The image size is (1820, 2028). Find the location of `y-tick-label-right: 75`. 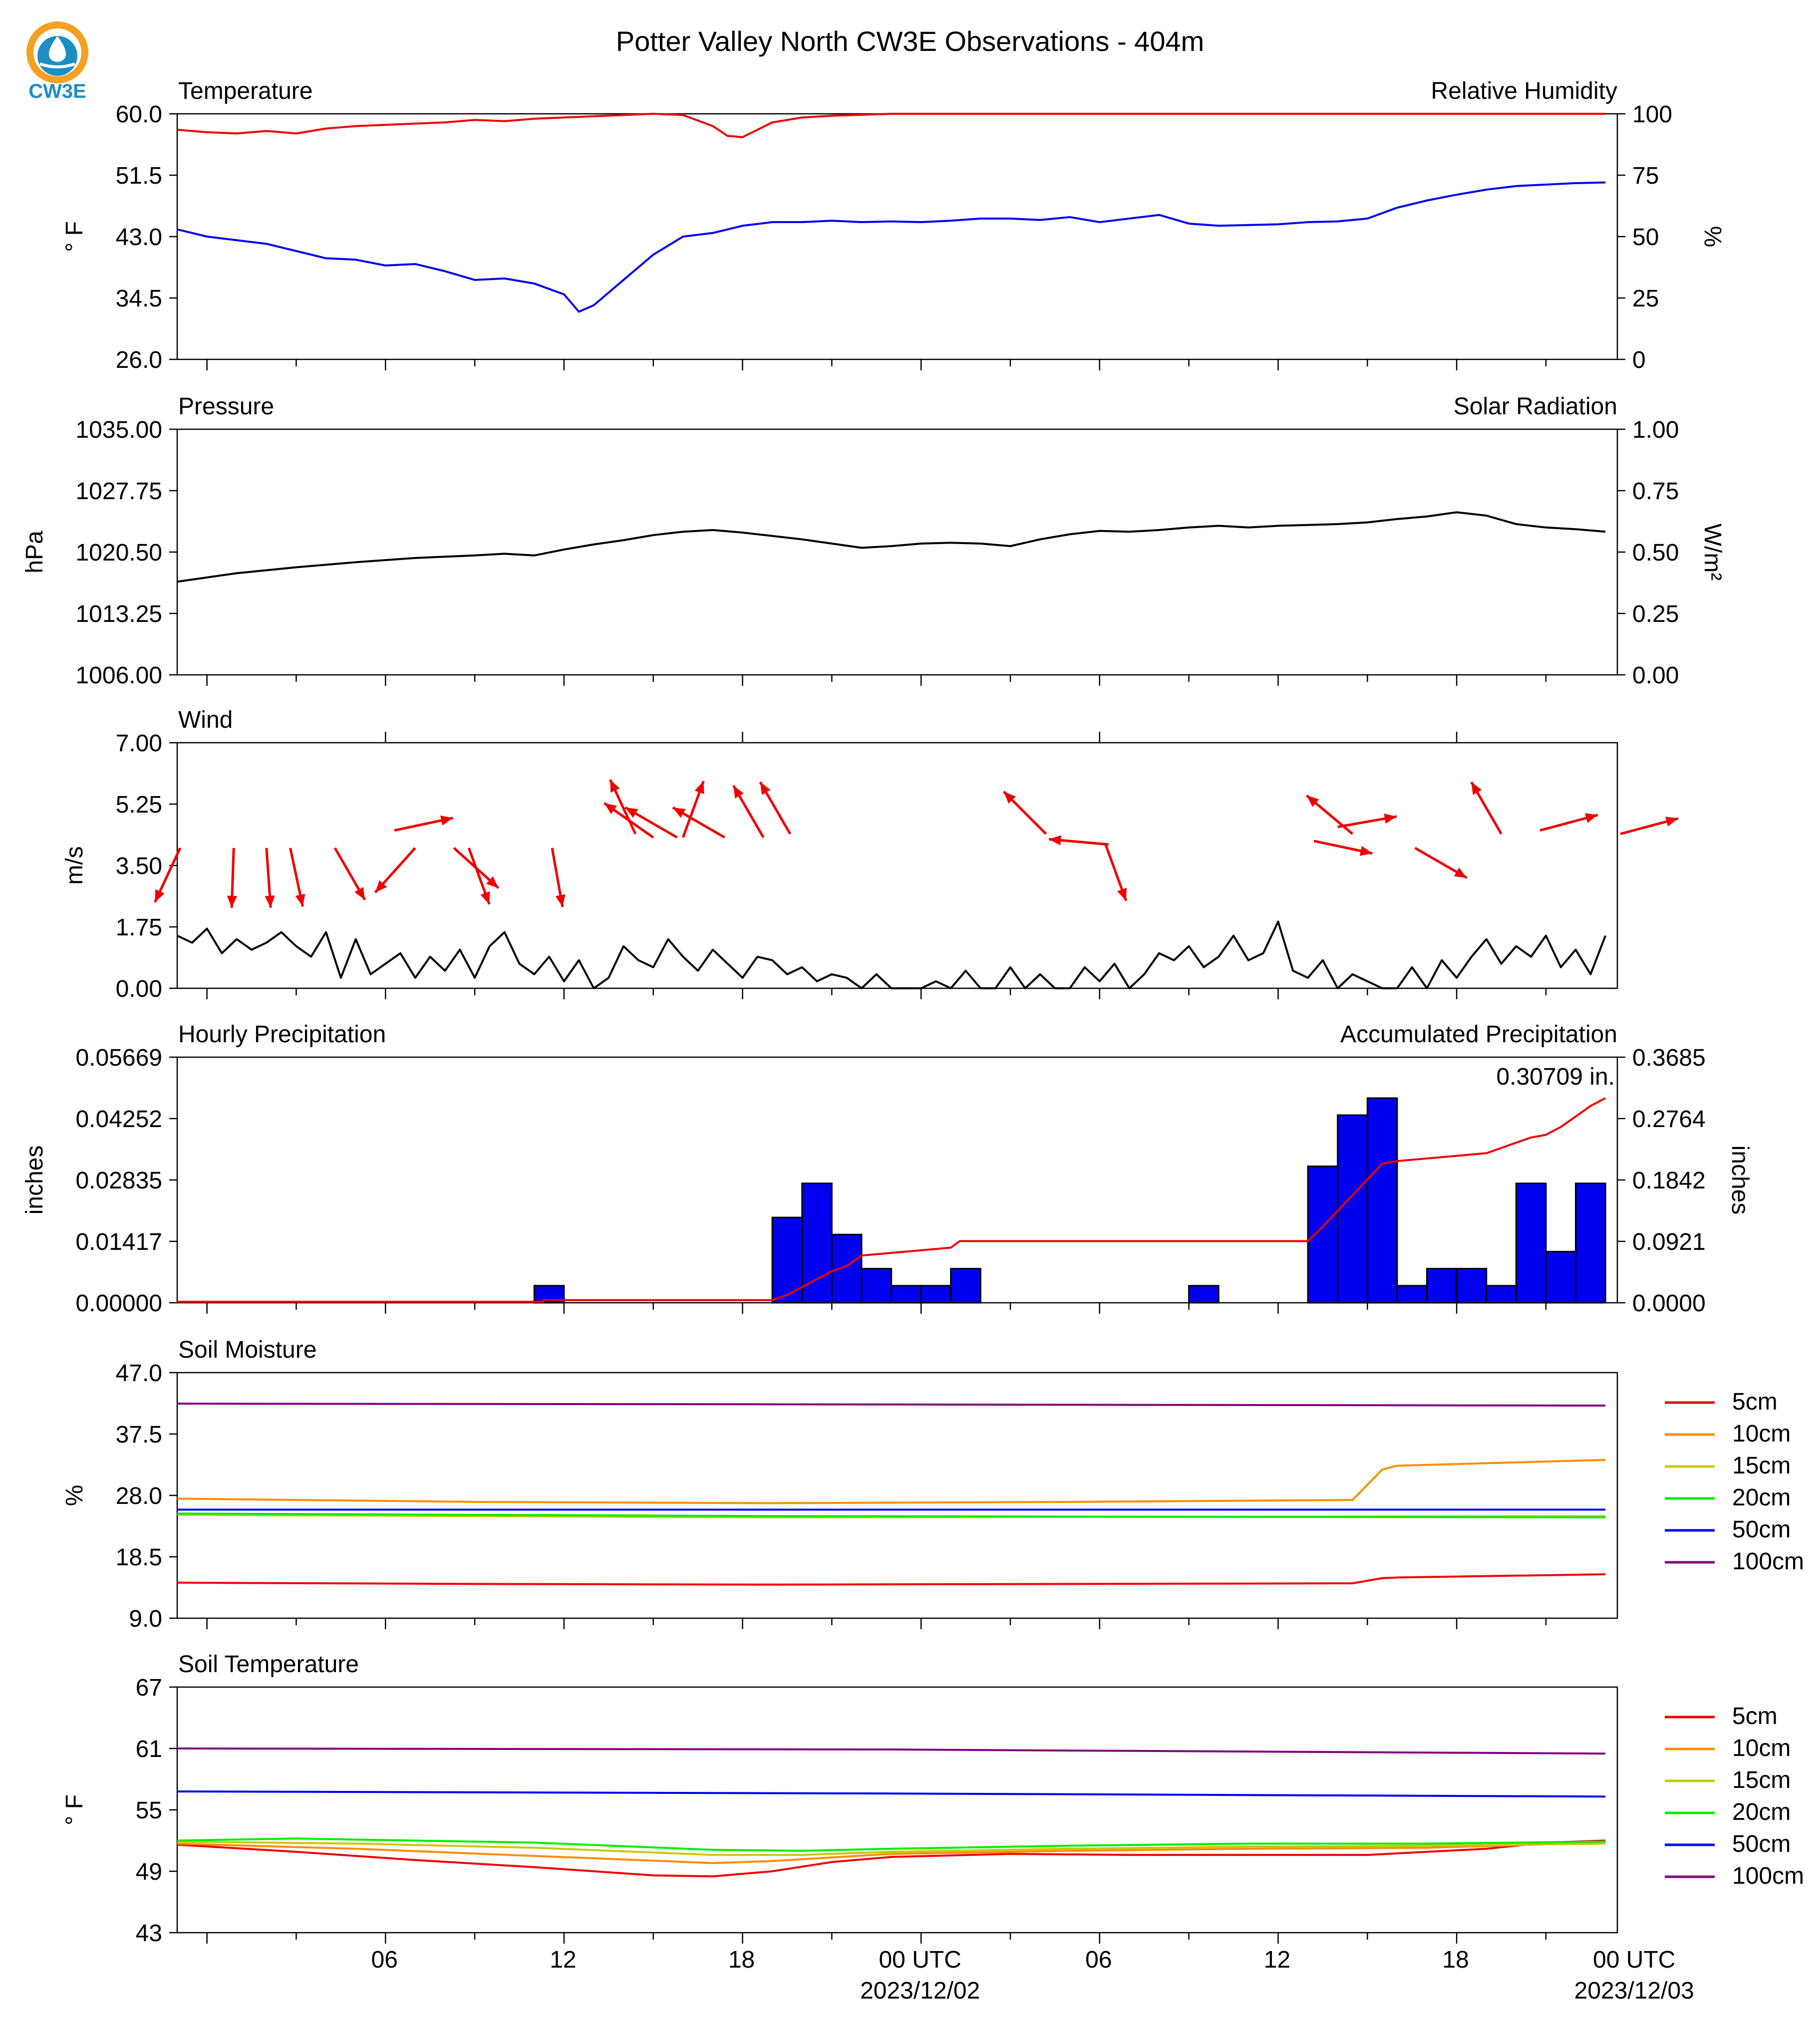

y-tick-label-right: 75 is located at coordinates (1645, 176).